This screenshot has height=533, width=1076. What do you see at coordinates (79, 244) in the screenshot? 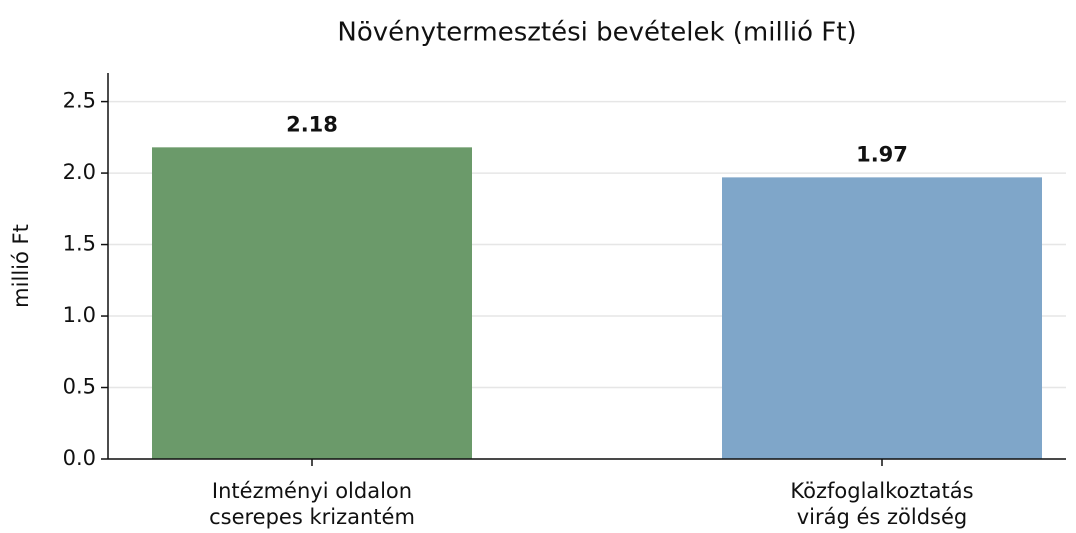
I see `y-tick-label: 1.5` at bounding box center [79, 244].